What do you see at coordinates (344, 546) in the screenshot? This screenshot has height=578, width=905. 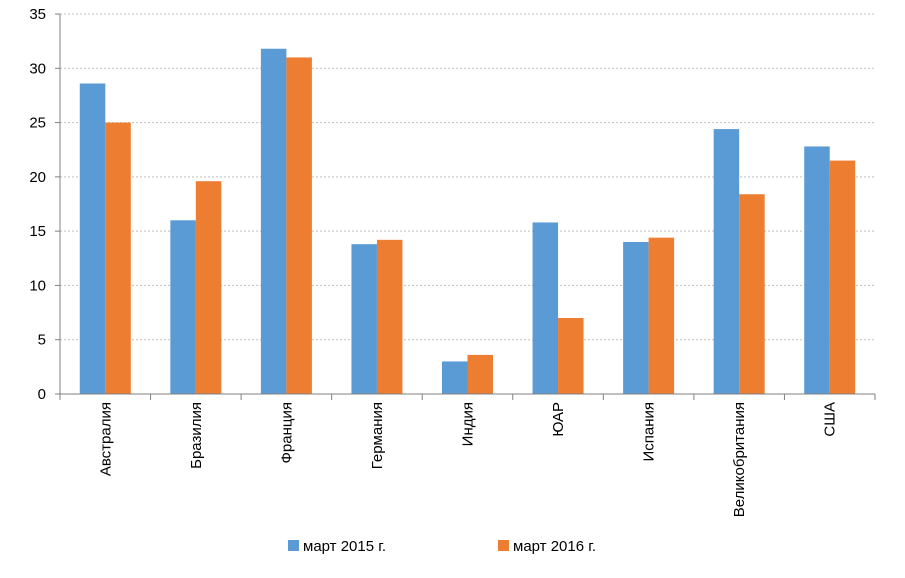 I see `legend-label-2015: март 2015 г.` at bounding box center [344, 546].